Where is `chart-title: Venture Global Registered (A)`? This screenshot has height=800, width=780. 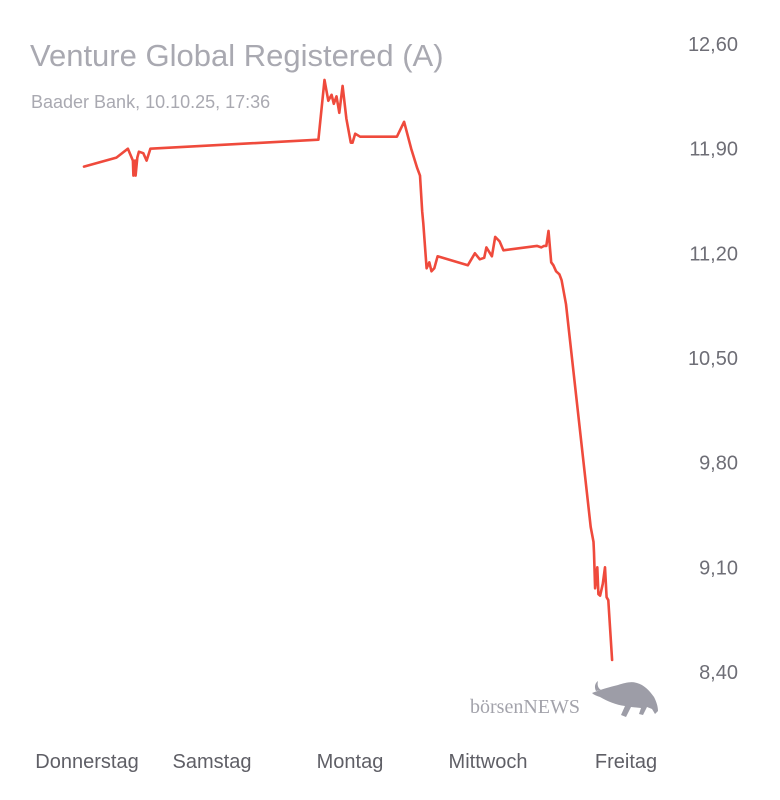 chart-title: Venture Global Registered (A) is located at coordinates (237, 55).